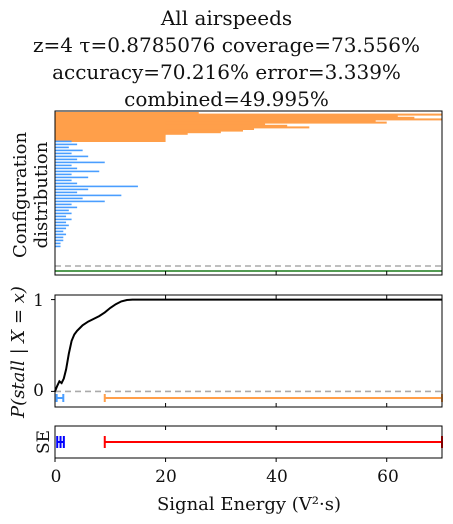 The width and height of the screenshot is (453, 524). Describe the element at coordinates (277, 477) in the screenshot. I see `xticklabel-40: 40` at that location.